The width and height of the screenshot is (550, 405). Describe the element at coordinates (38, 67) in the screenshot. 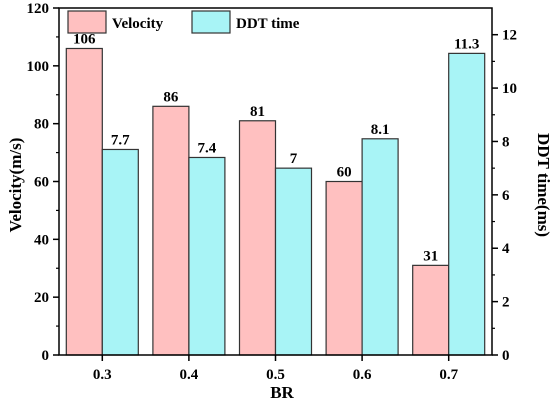

I see `y-tick-label-100: 100` at that location.